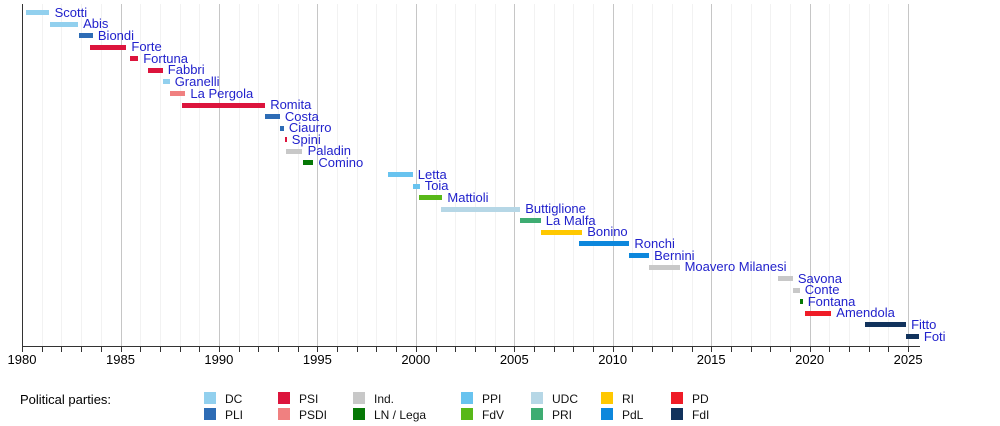 Image resolution: width=1000 pixels, height=426 pixels. I want to click on timeline-bar-label: Romita, so click(291, 105).